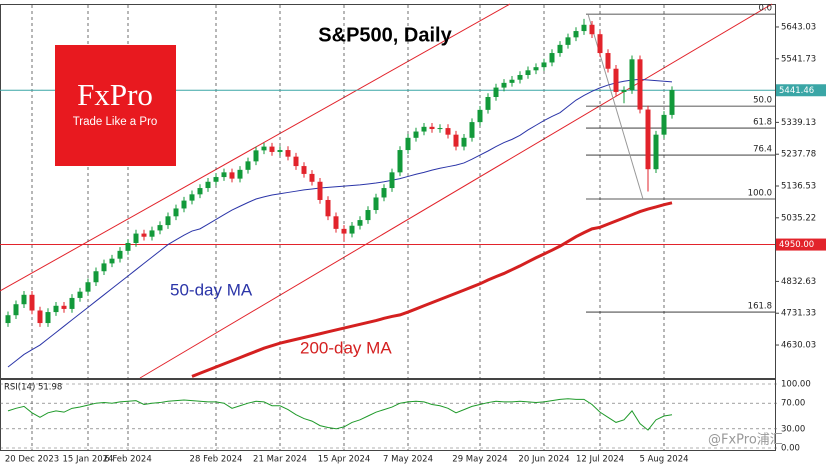 Image resolution: width=835 pixels, height=470 pixels. I want to click on fib-label: 161.8, so click(760, 307).